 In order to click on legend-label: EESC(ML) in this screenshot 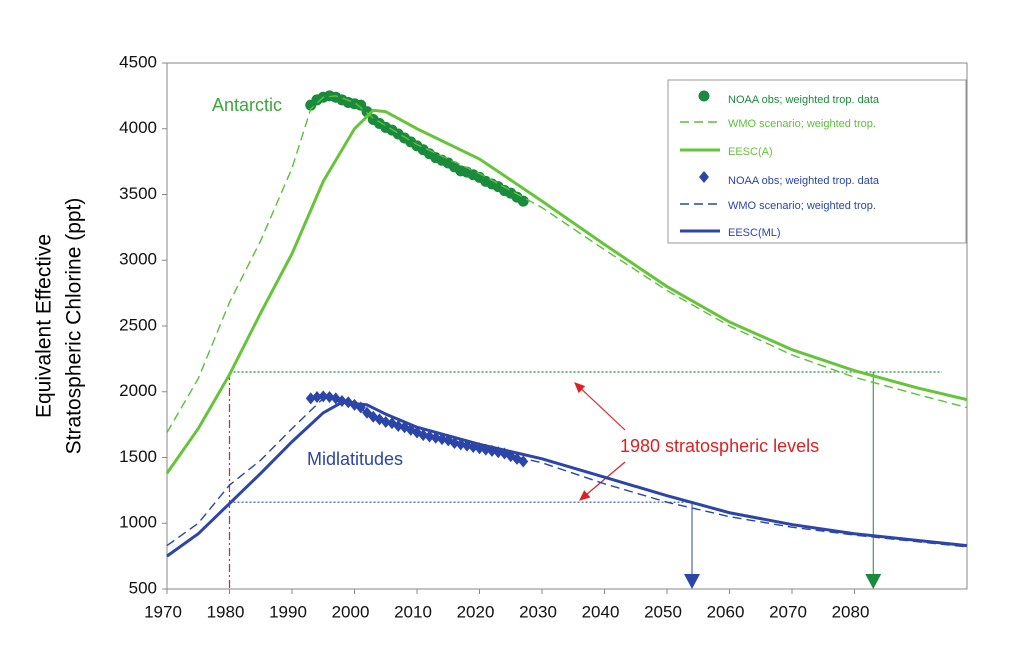, I will do `click(754, 233)`.